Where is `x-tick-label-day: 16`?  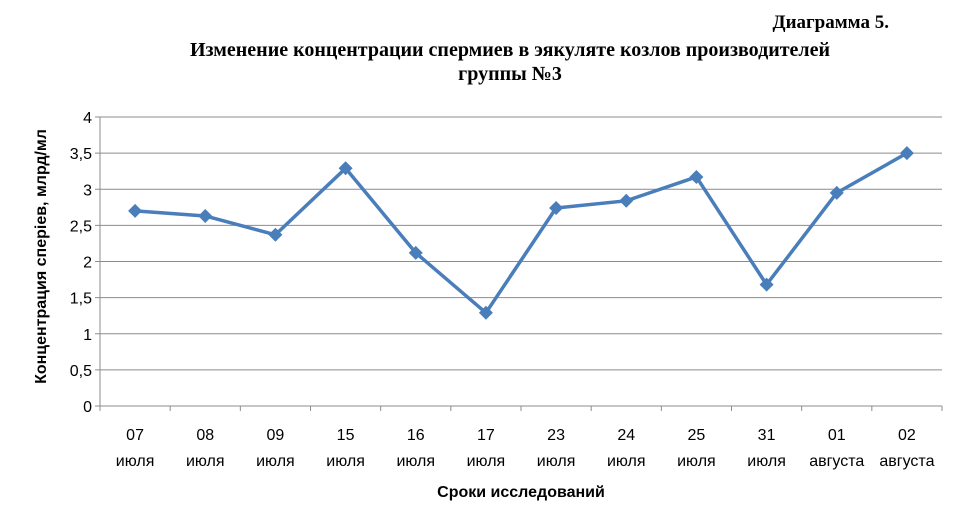 x-tick-label-day: 16 is located at coordinates (416, 435).